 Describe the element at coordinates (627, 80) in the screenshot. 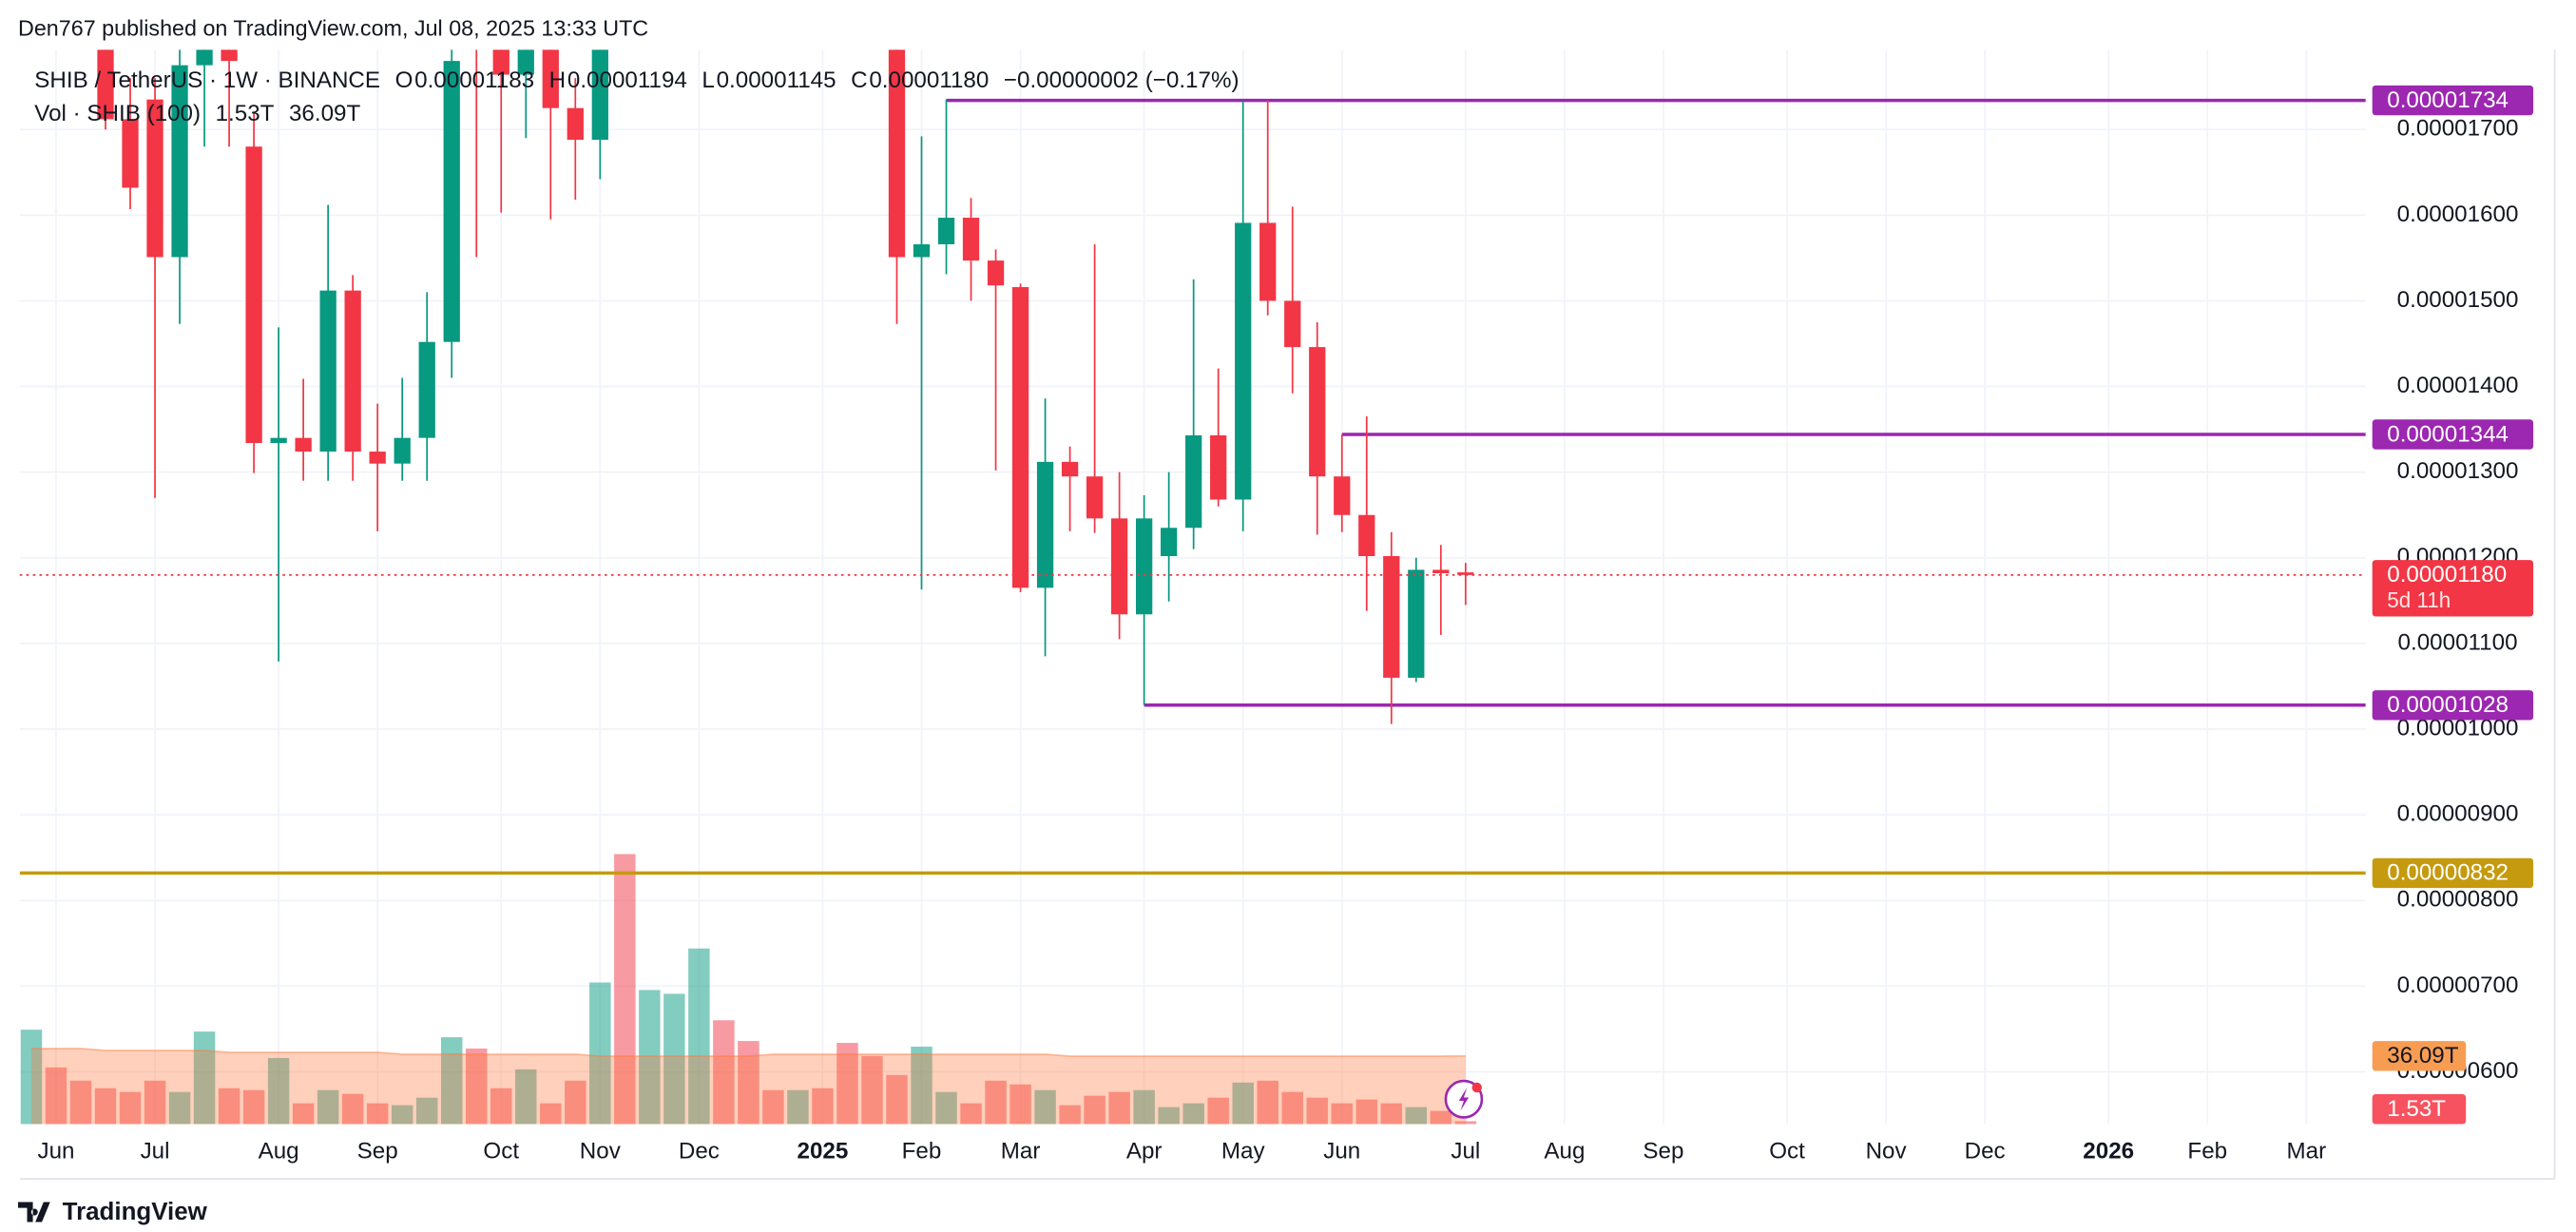

I see `legend-value: 0.00001194` at that location.